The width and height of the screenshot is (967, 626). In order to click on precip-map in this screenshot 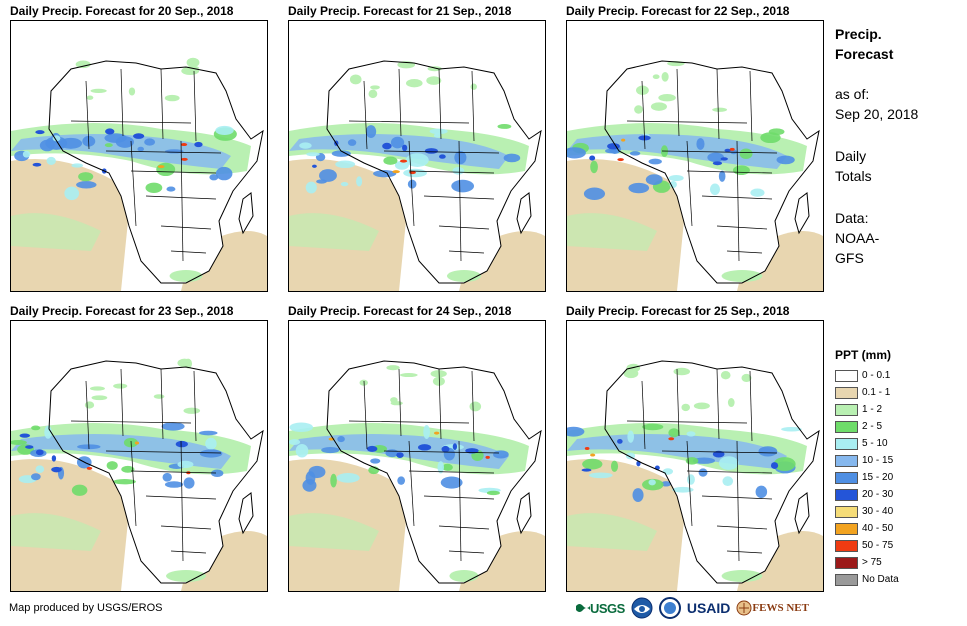, I will do `click(139, 156)`.